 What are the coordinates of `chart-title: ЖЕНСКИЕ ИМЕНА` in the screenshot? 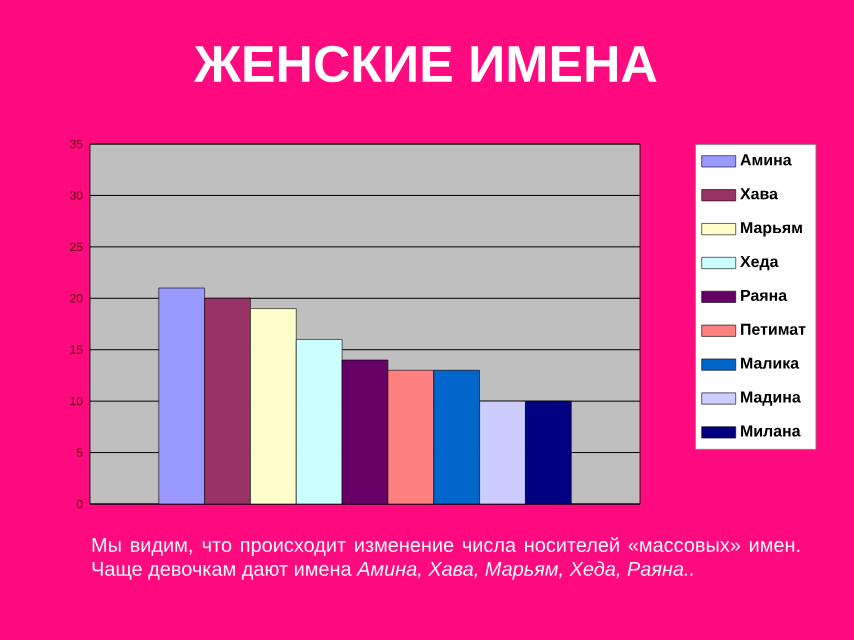 It's located at (425, 64).